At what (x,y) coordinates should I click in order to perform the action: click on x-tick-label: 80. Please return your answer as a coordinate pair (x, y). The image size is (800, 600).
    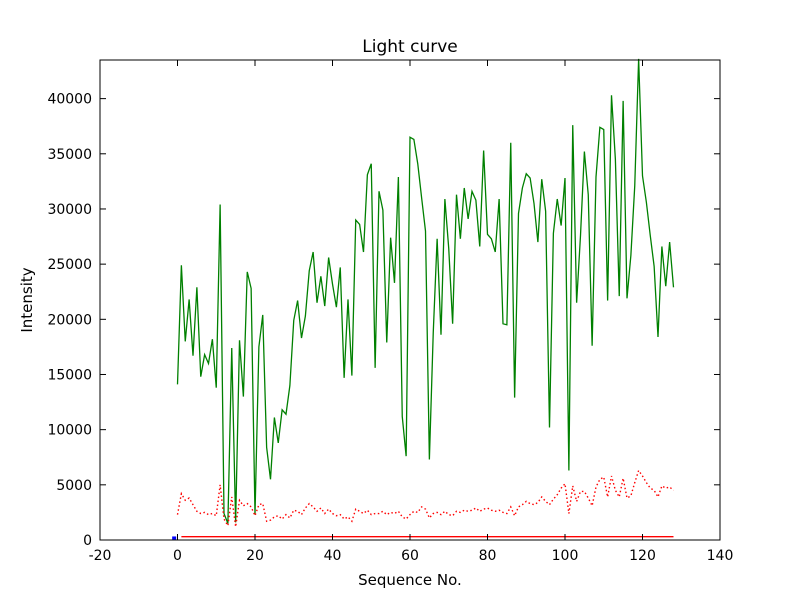
    Looking at the image, I should click on (488, 556).